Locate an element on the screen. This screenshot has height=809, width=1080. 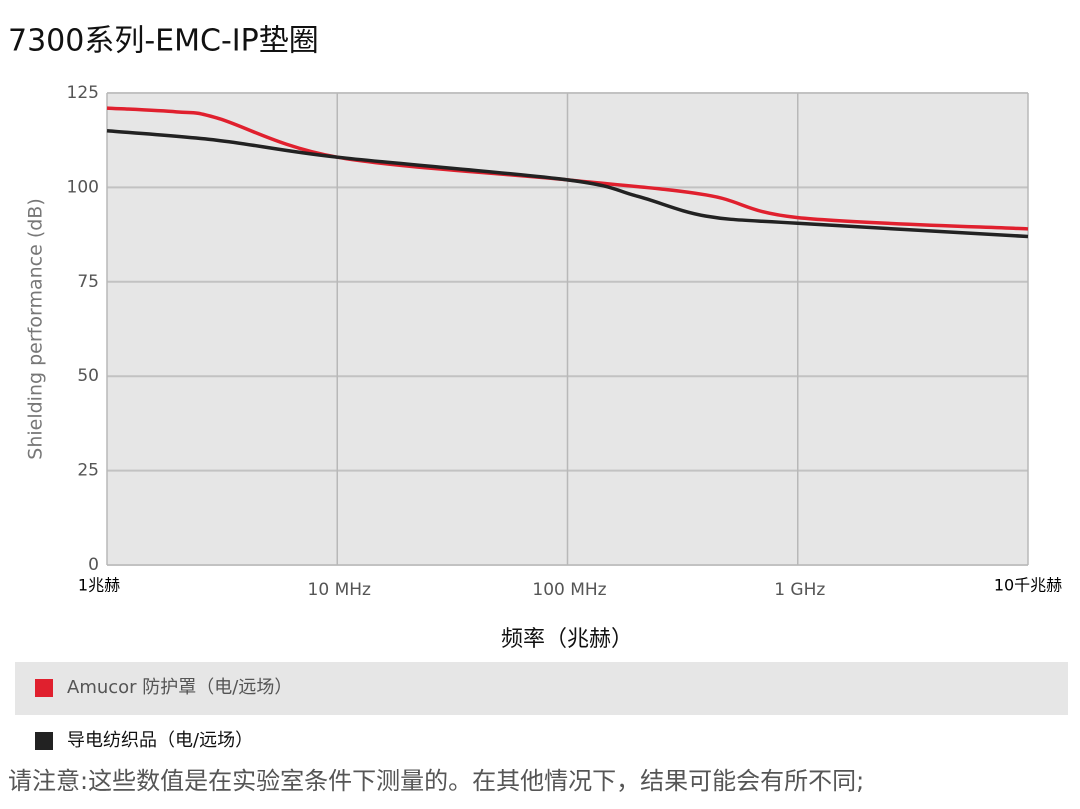
x-tick-label: 100 MHz is located at coordinates (569, 590).